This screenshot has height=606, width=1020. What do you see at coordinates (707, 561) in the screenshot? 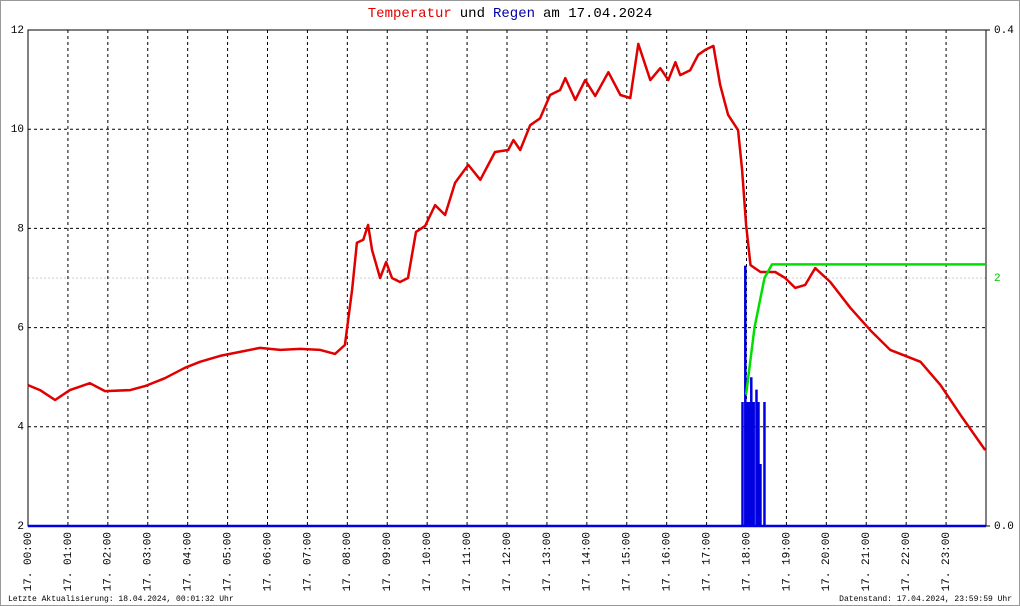
I see `x-tick-label: 17. 17:00` at bounding box center [707, 561].